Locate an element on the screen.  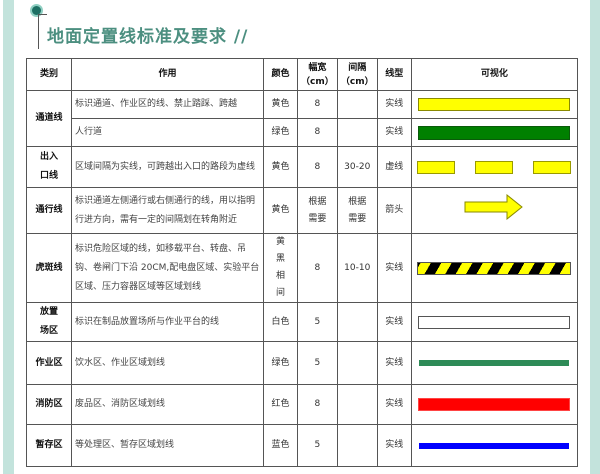
cell-purpose-text: 标识通道左侧通行或右侧通行的线，用以指明行进方向，需有一定的间隔划在转角附近 is located at coordinates (165, 210).